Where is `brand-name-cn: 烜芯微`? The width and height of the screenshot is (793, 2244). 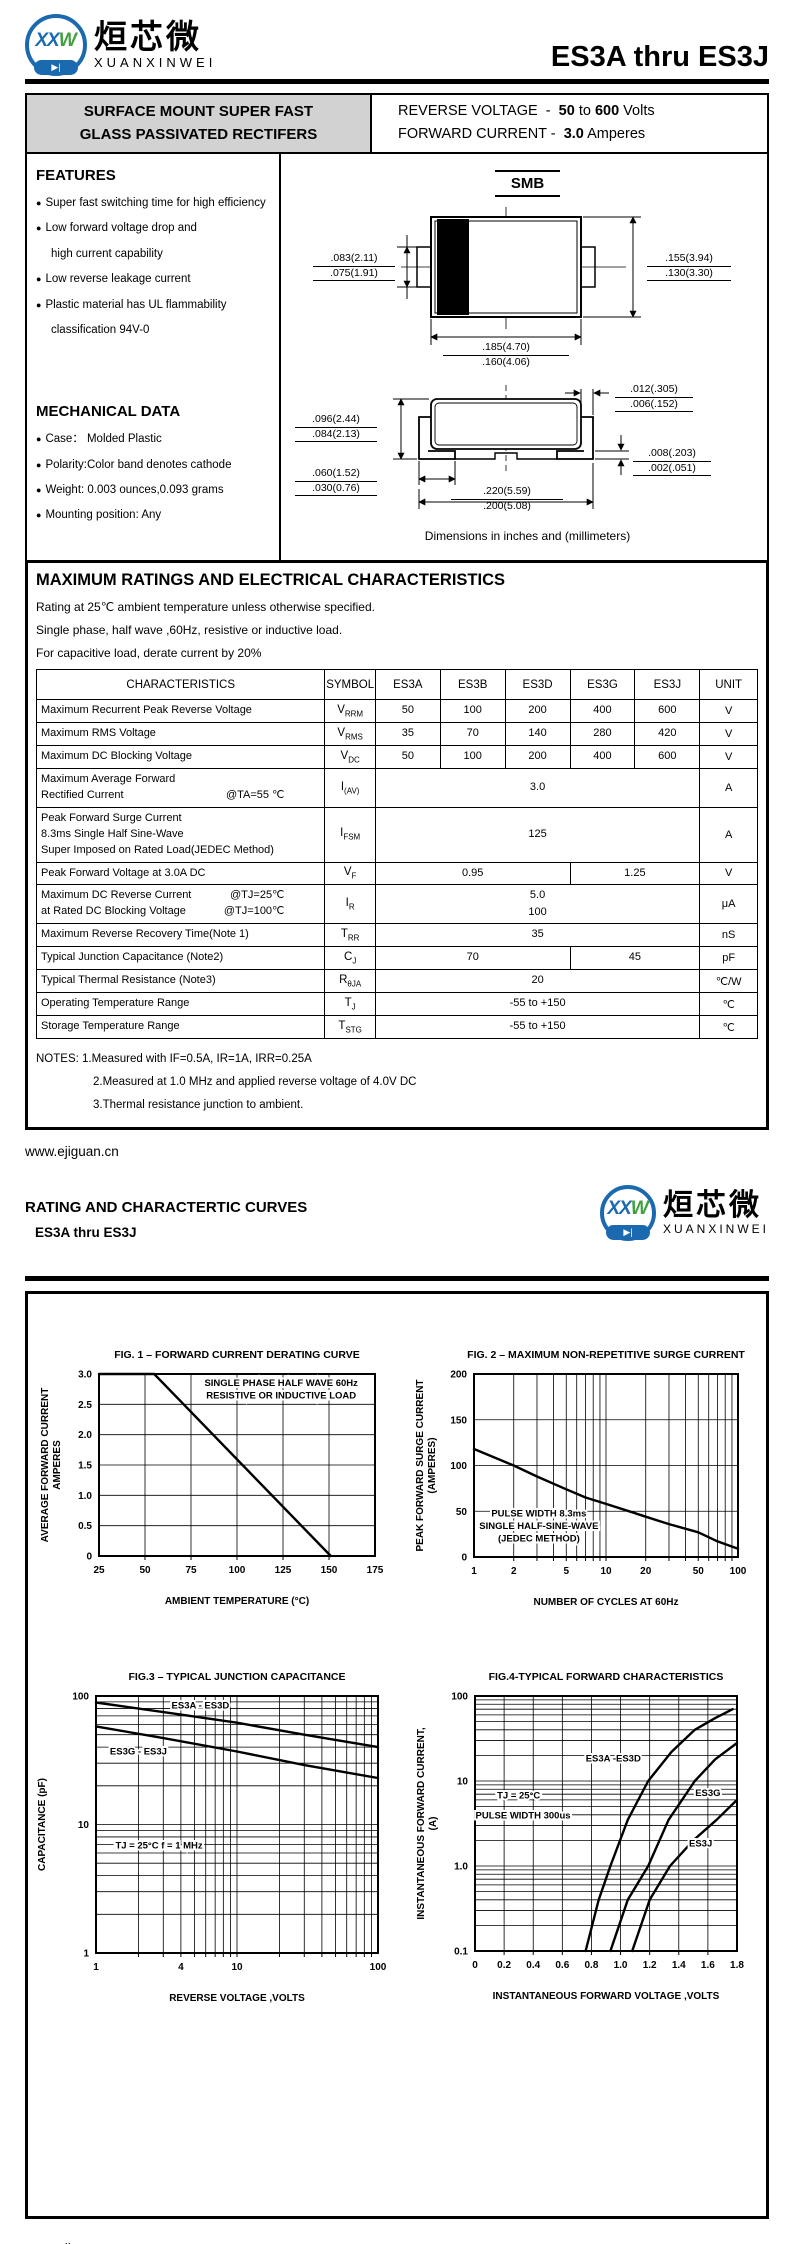 brand-name-cn: 烜芯微 is located at coordinates (712, 1205).